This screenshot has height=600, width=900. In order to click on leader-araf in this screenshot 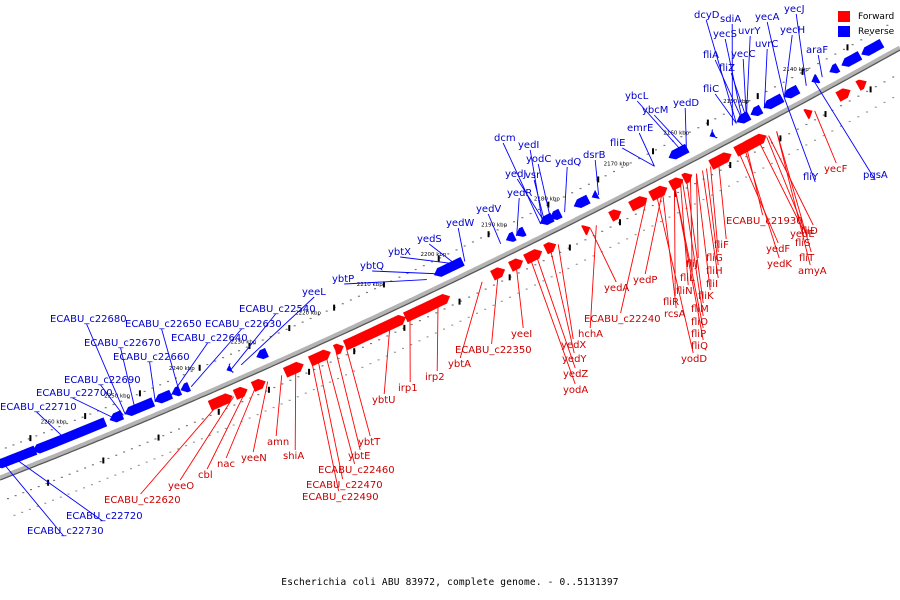, I will do `click(820, 66)`.